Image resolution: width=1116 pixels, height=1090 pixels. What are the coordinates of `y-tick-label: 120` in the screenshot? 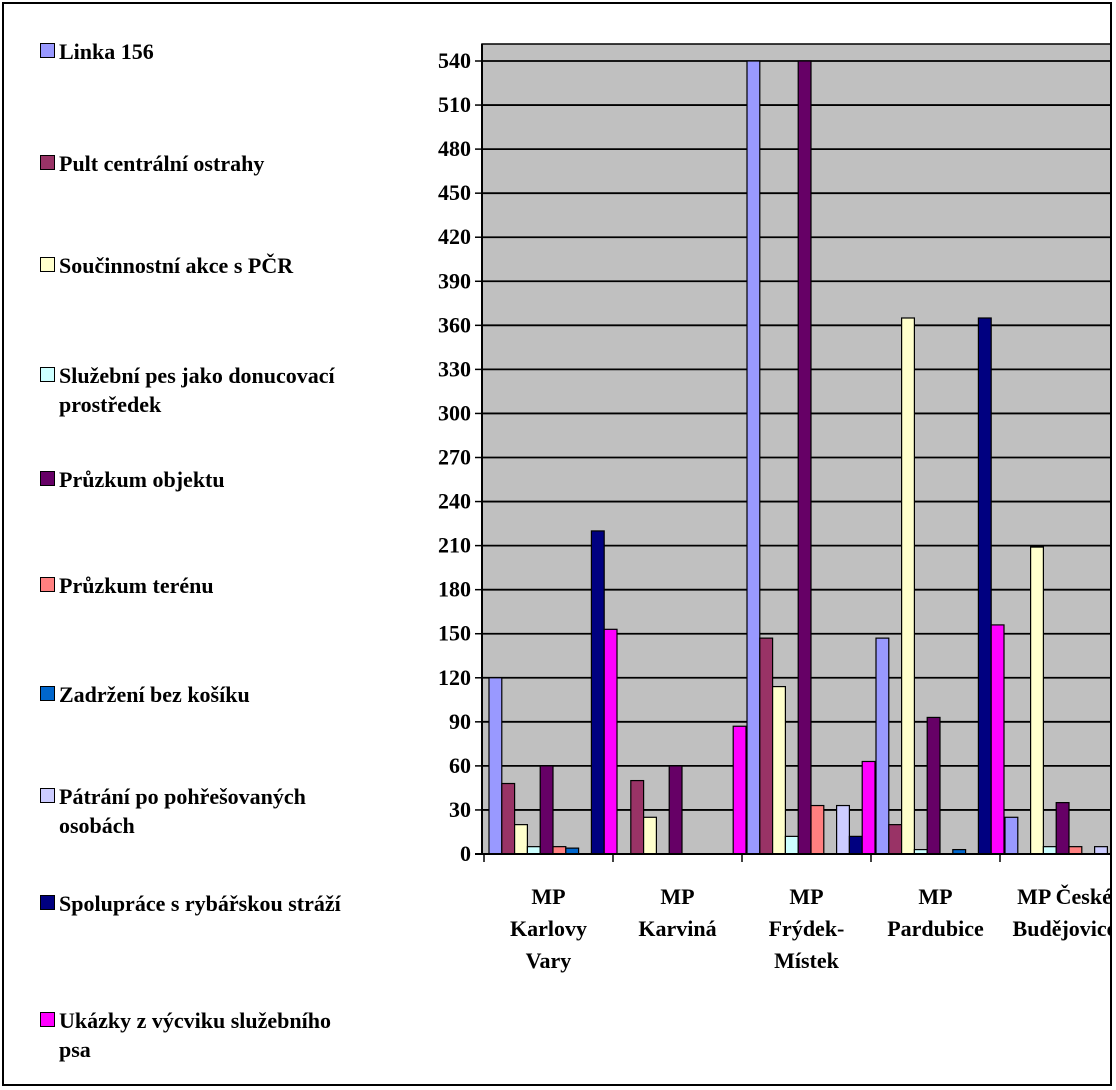 It's located at (454, 677).